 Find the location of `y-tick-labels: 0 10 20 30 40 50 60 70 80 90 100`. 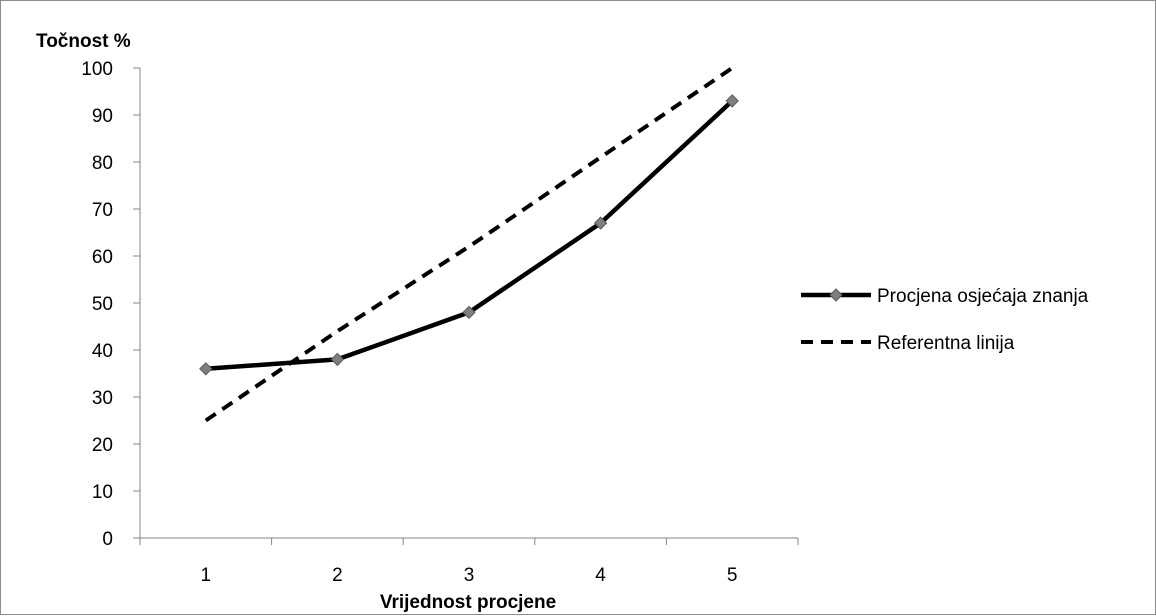

y-tick-labels: 0 10 20 30 40 50 60 70 80 90 100 is located at coordinates (97, 304).